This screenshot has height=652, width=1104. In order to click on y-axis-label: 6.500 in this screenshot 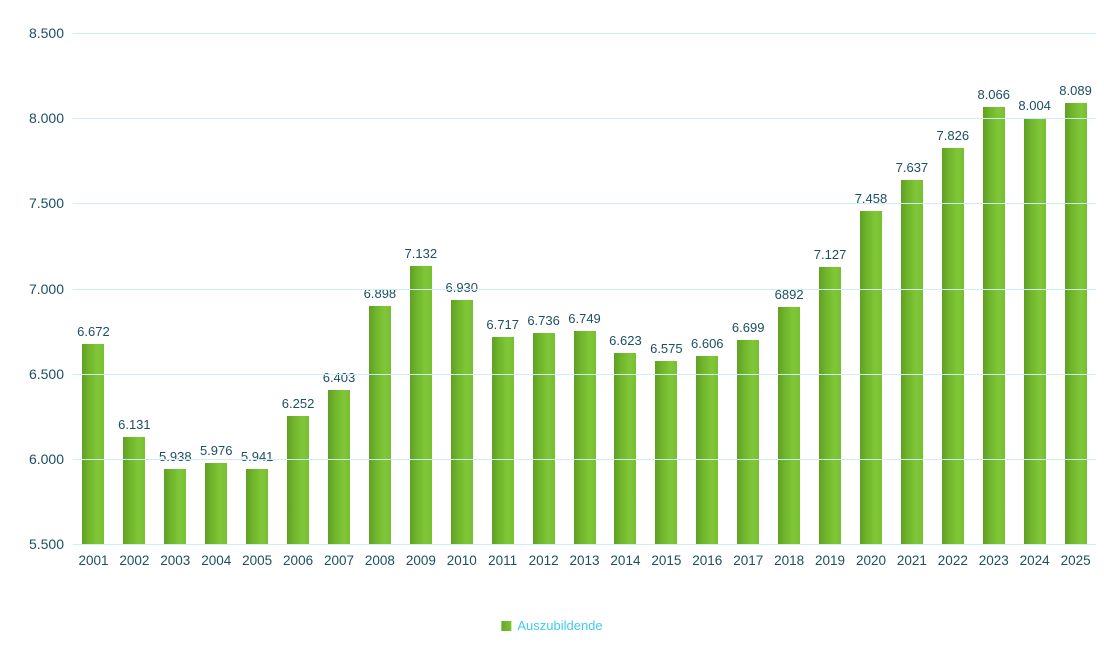, I will do `click(46, 373)`.